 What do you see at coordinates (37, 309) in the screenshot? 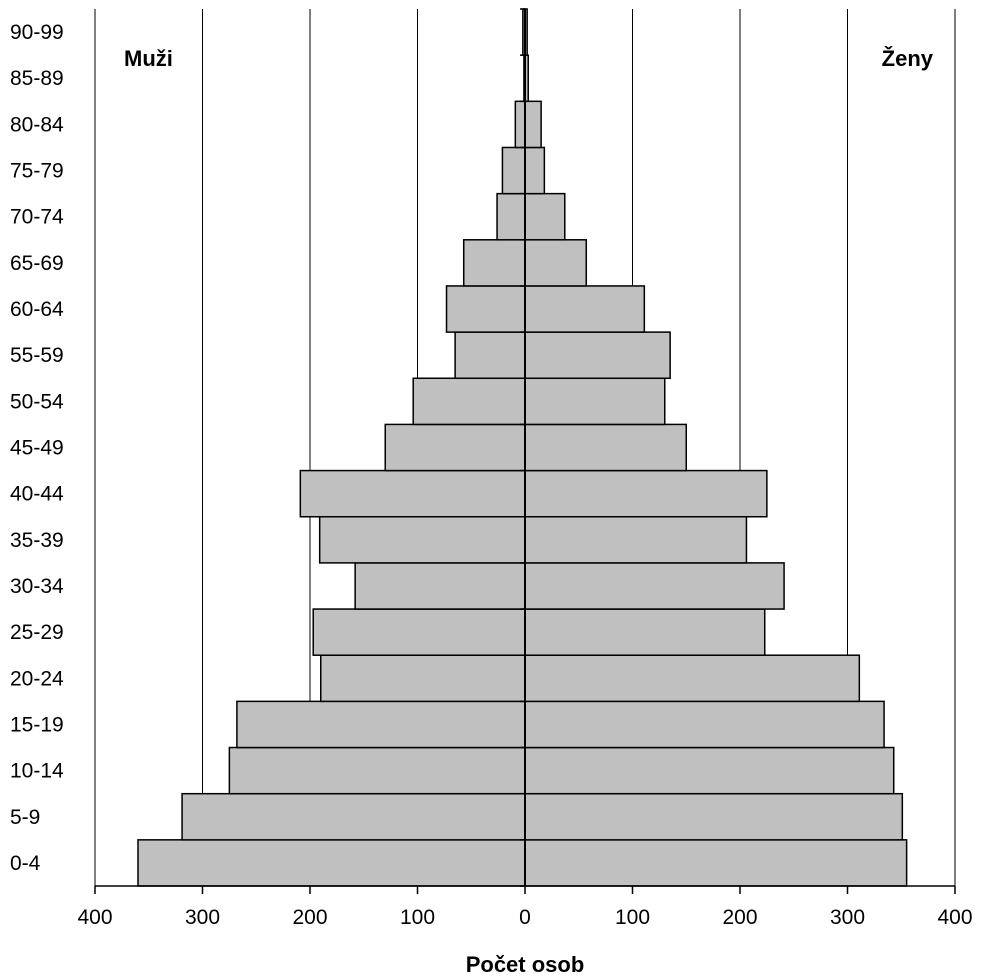
I see `y-tick-label: 60-64` at bounding box center [37, 309].